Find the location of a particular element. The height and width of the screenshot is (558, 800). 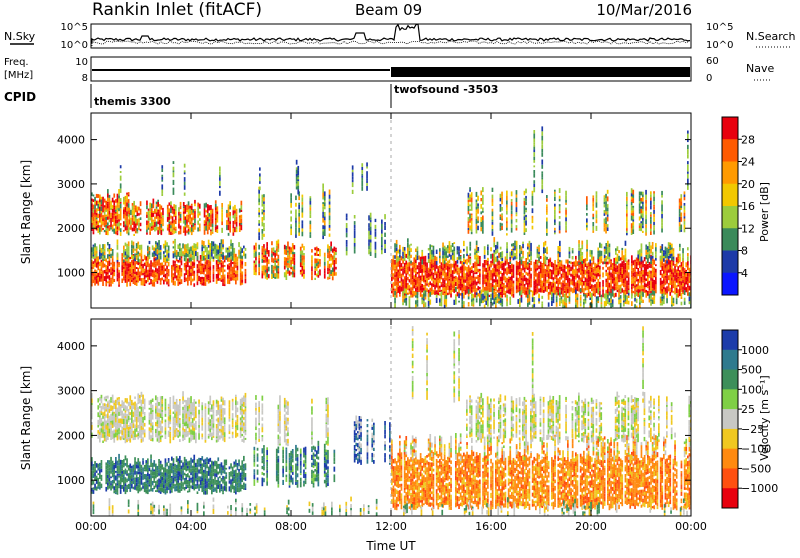

colorbar-tick-label: 8 is located at coordinates (744, 251).